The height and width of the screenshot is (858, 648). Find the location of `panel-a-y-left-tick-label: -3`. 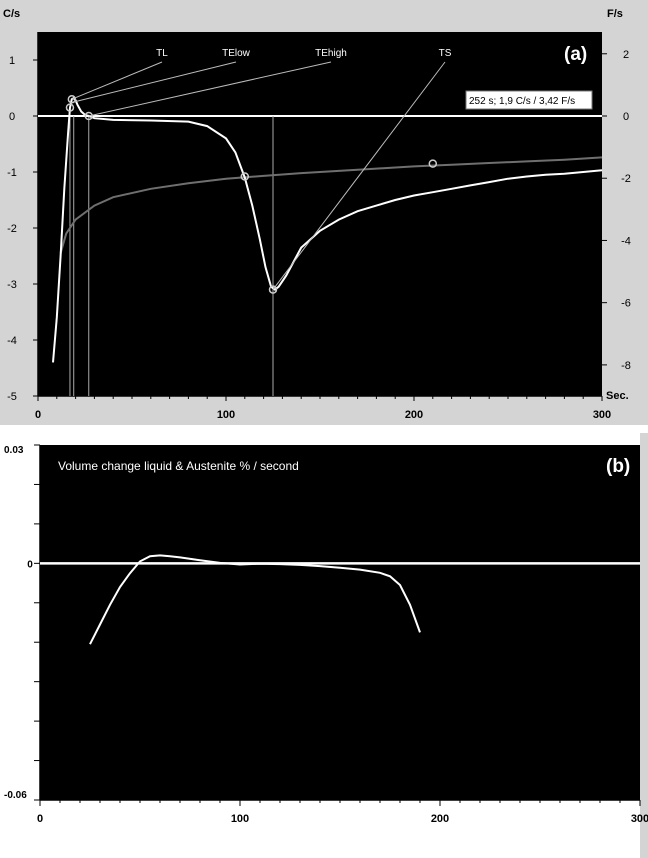

panel-a-y-left-tick-label: -3 is located at coordinates (12, 285).